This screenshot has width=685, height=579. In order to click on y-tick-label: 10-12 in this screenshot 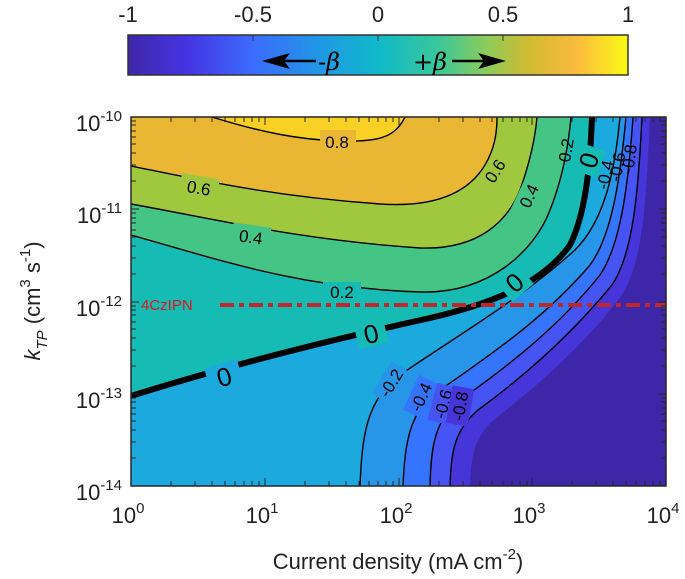, I will do `click(99, 307)`.